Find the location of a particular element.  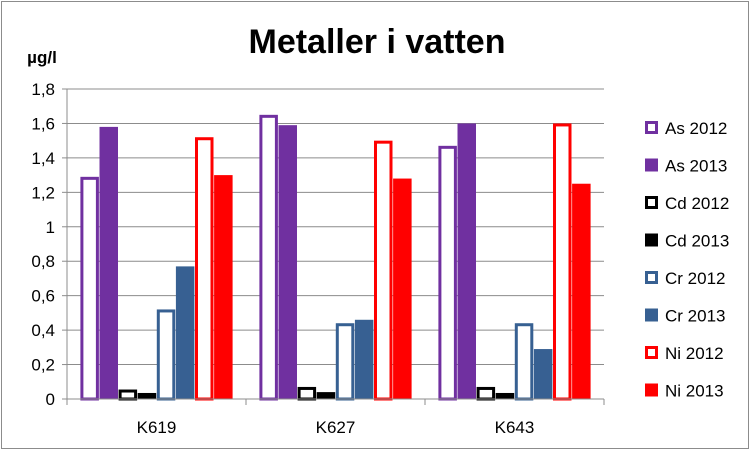

y-tick-label: 0,8 is located at coordinates (43, 261).